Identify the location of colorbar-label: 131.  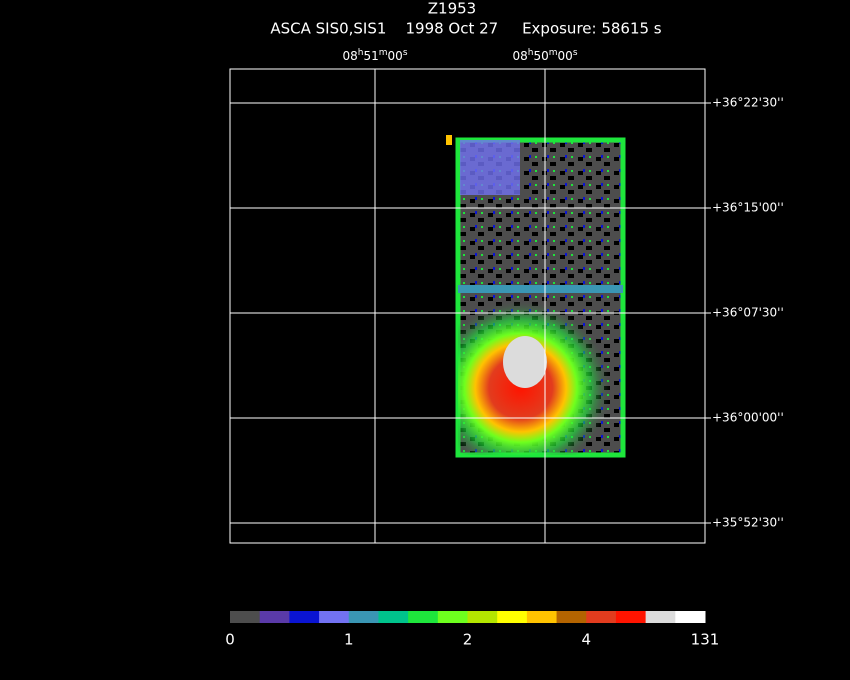
(705, 640).